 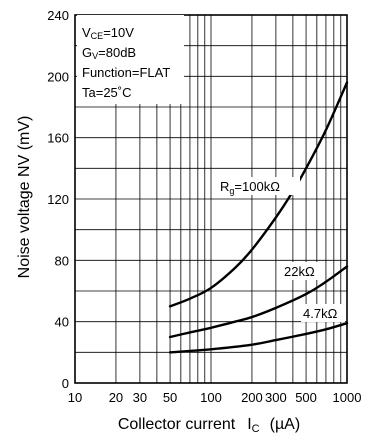 What do you see at coordinates (65, 383) in the screenshot?
I see `y-tick-label: 0` at bounding box center [65, 383].